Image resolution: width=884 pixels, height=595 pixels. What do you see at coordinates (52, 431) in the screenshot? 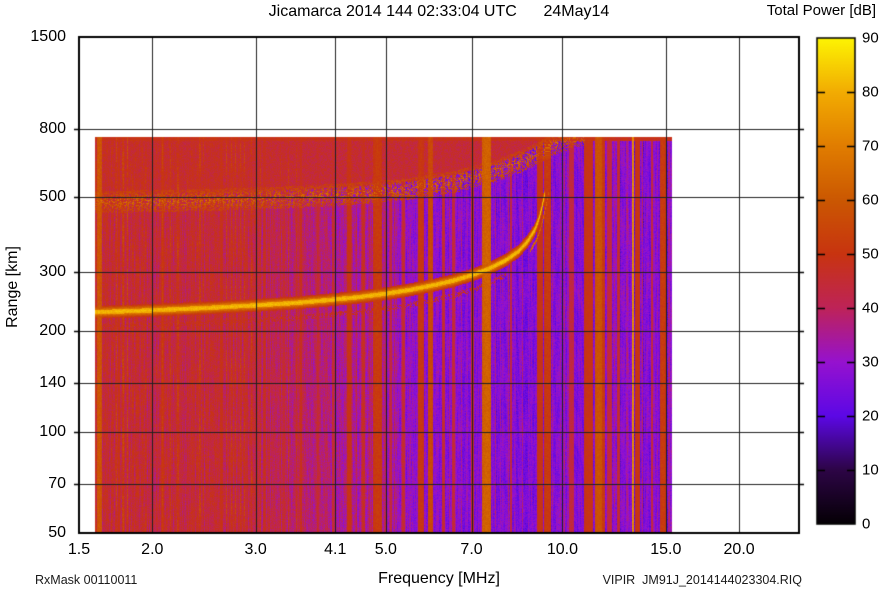
I see `y-tick-label: 100` at bounding box center [52, 431].